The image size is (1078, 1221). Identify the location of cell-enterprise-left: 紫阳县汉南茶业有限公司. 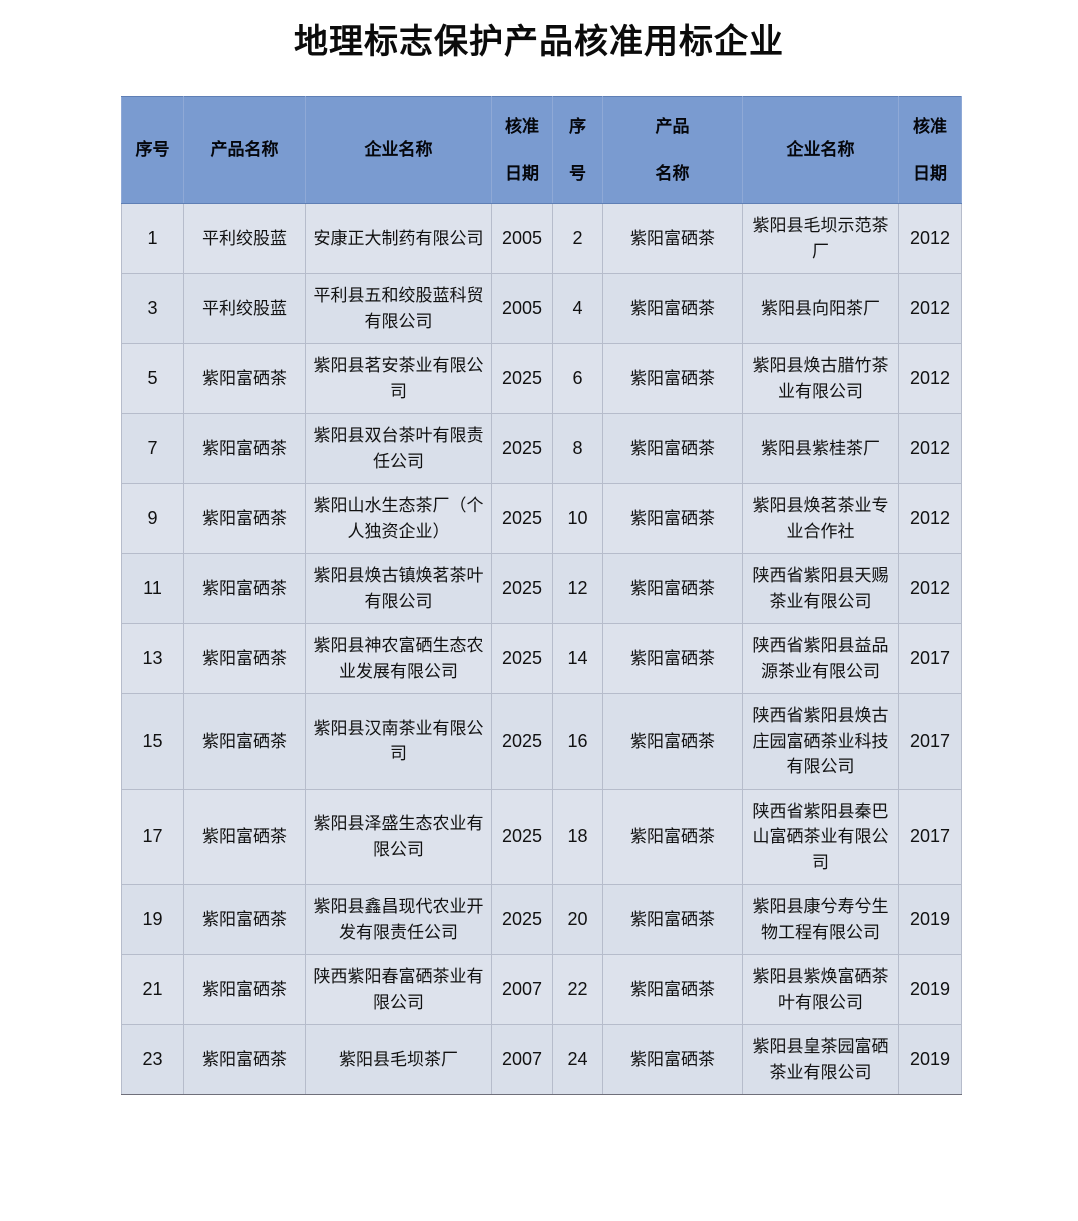
(398, 741).